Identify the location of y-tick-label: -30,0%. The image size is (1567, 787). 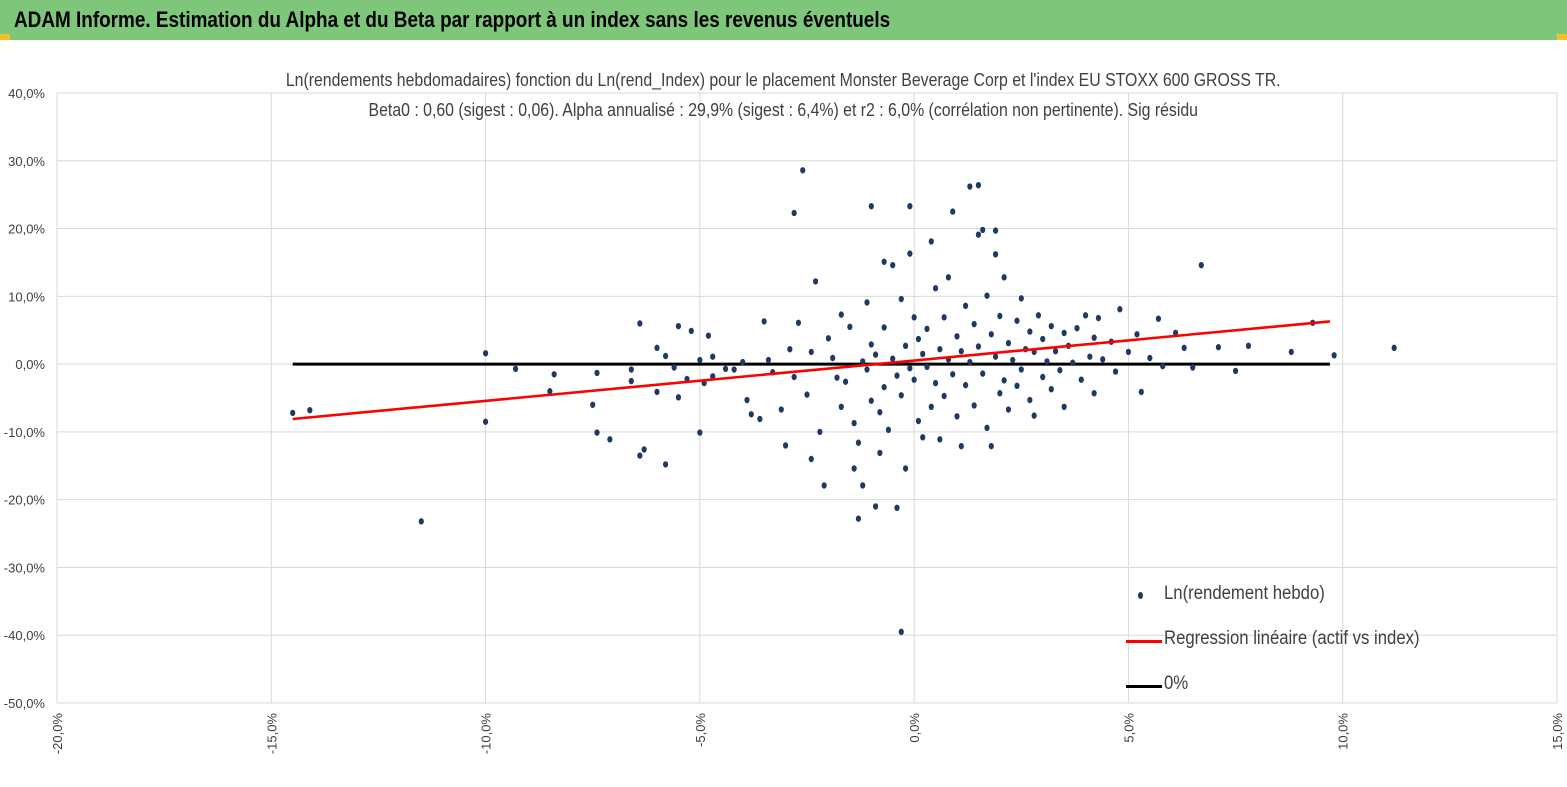
(25, 567).